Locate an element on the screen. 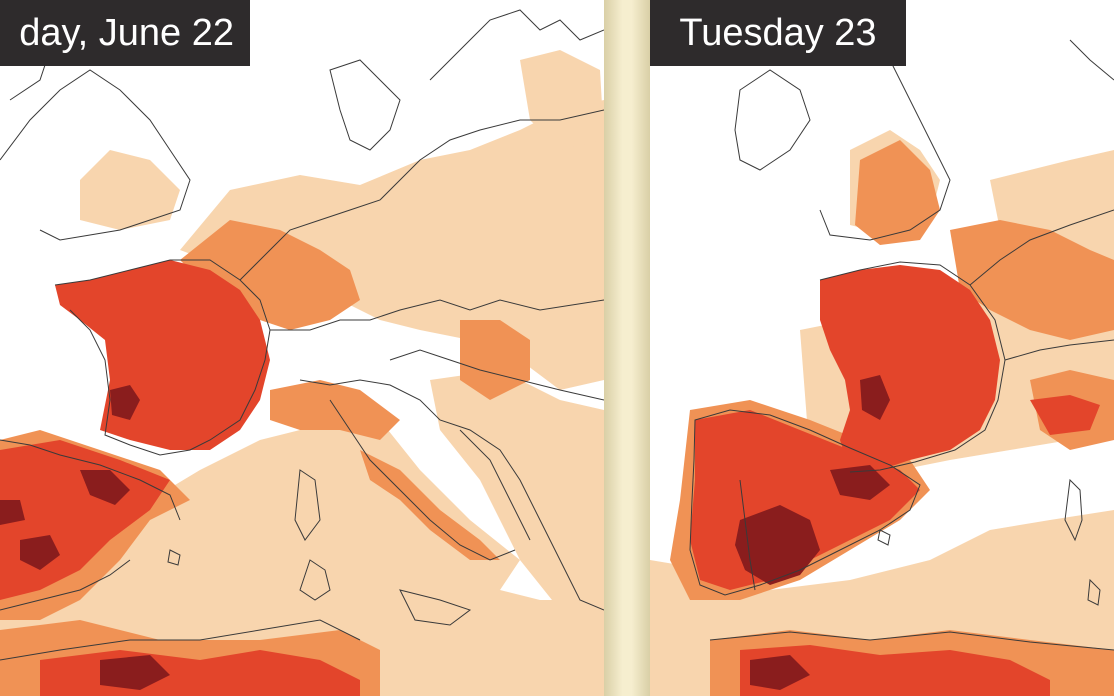 The height and width of the screenshot is (696, 1114). date-label-left-text: day, June 22 is located at coordinates (126, 33).